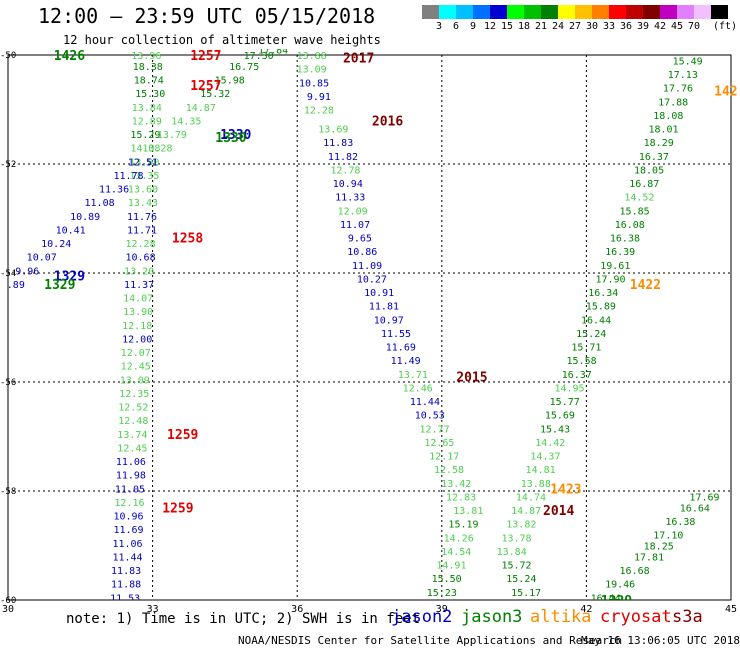 The image size is (740, 650). What do you see at coordinates (387, 121) in the screenshot?
I see `track-label: 2016` at bounding box center [387, 121].